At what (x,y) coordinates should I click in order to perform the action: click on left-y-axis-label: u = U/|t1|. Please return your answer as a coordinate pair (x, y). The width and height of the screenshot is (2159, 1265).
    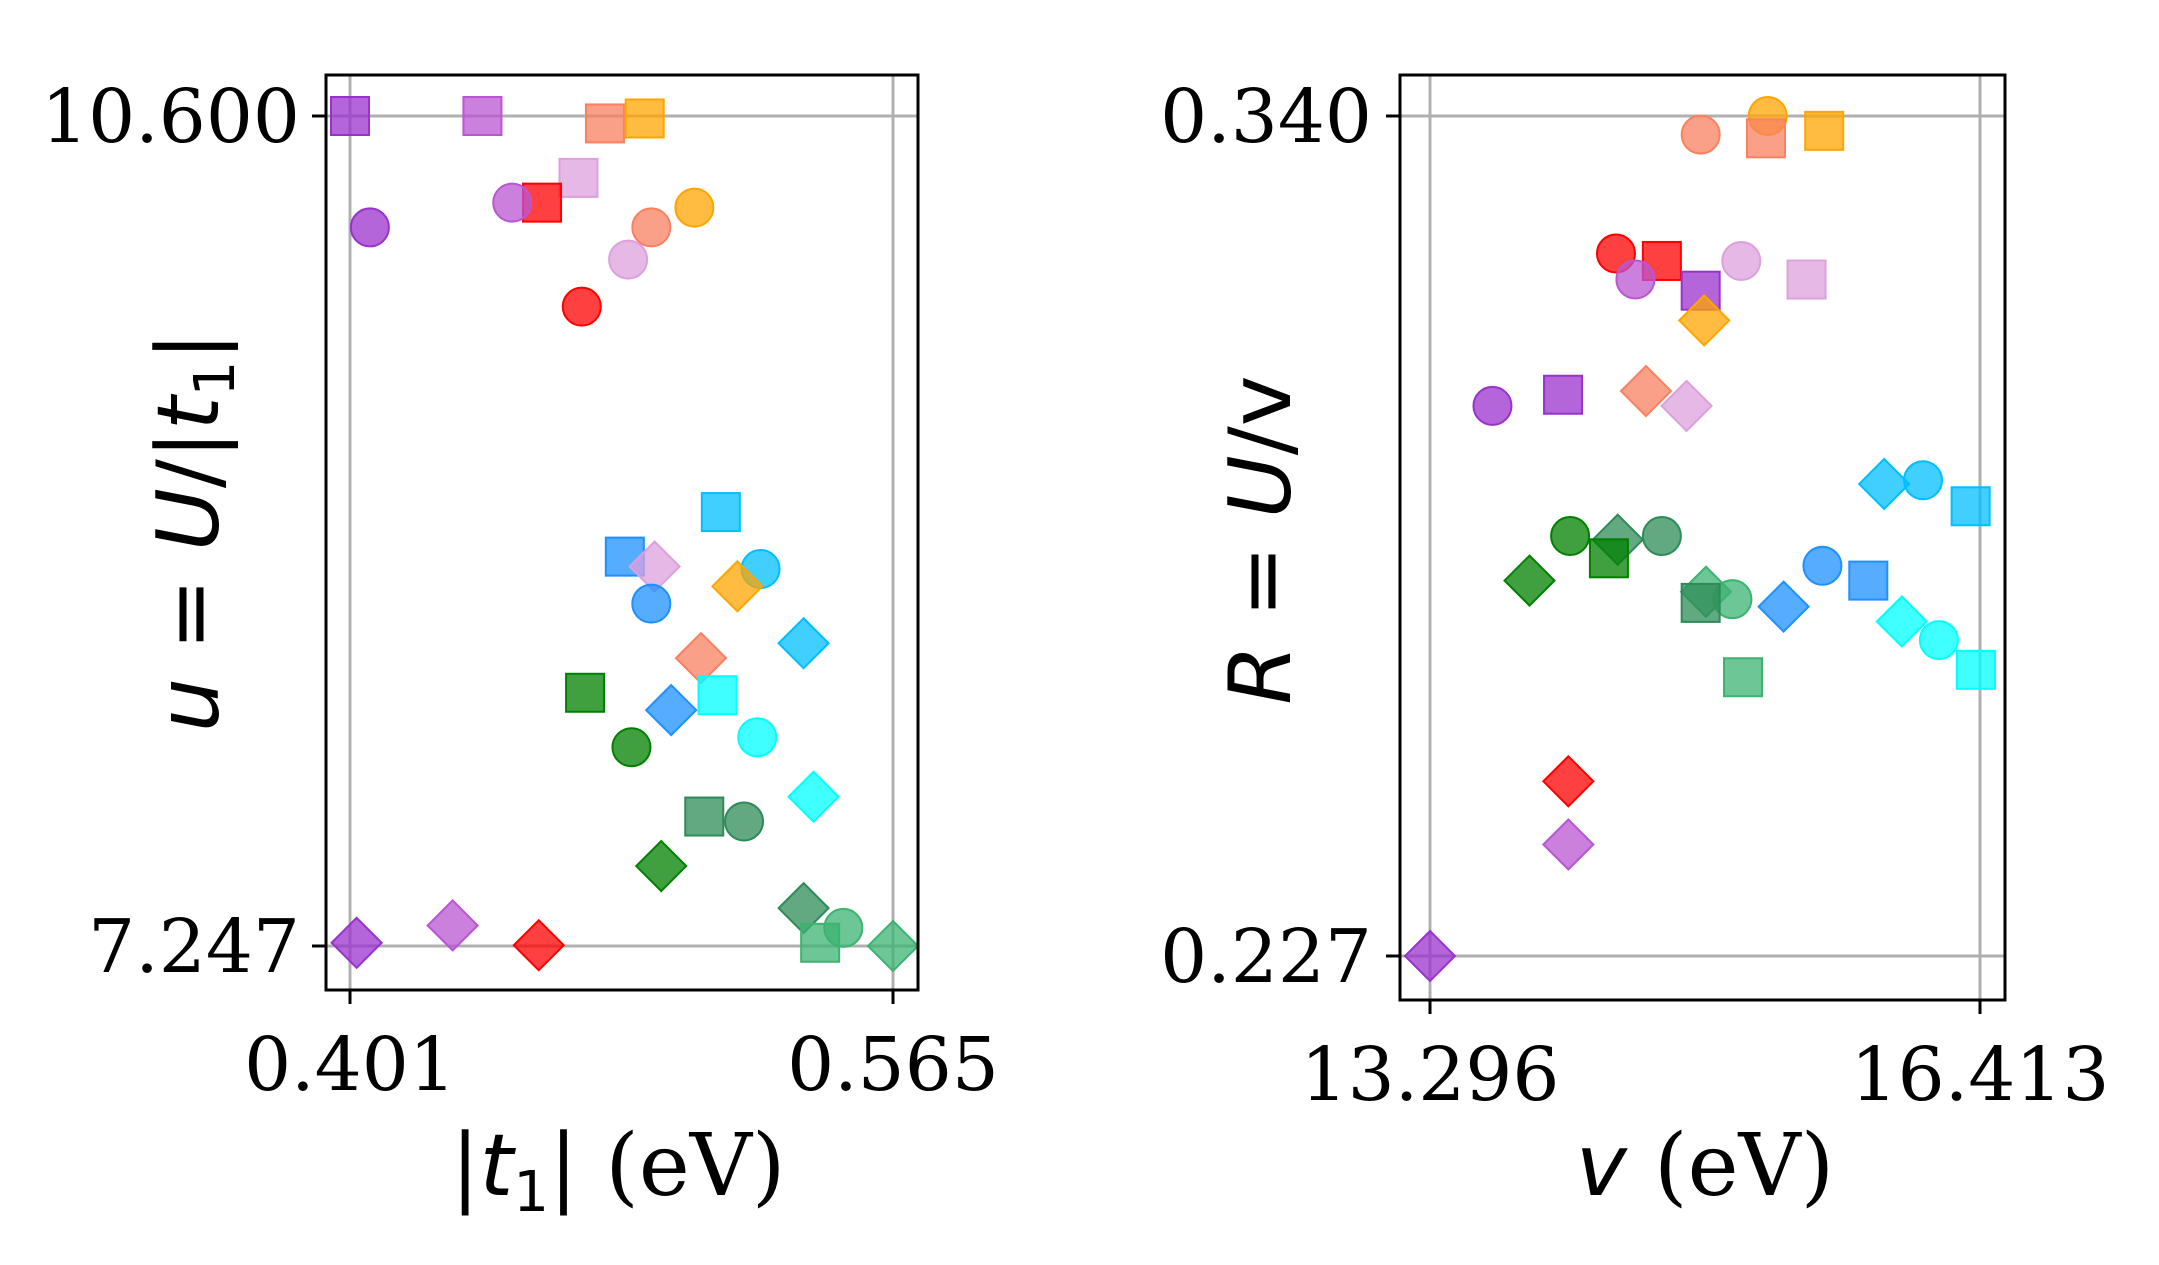
    Looking at the image, I should click on (193, 532).